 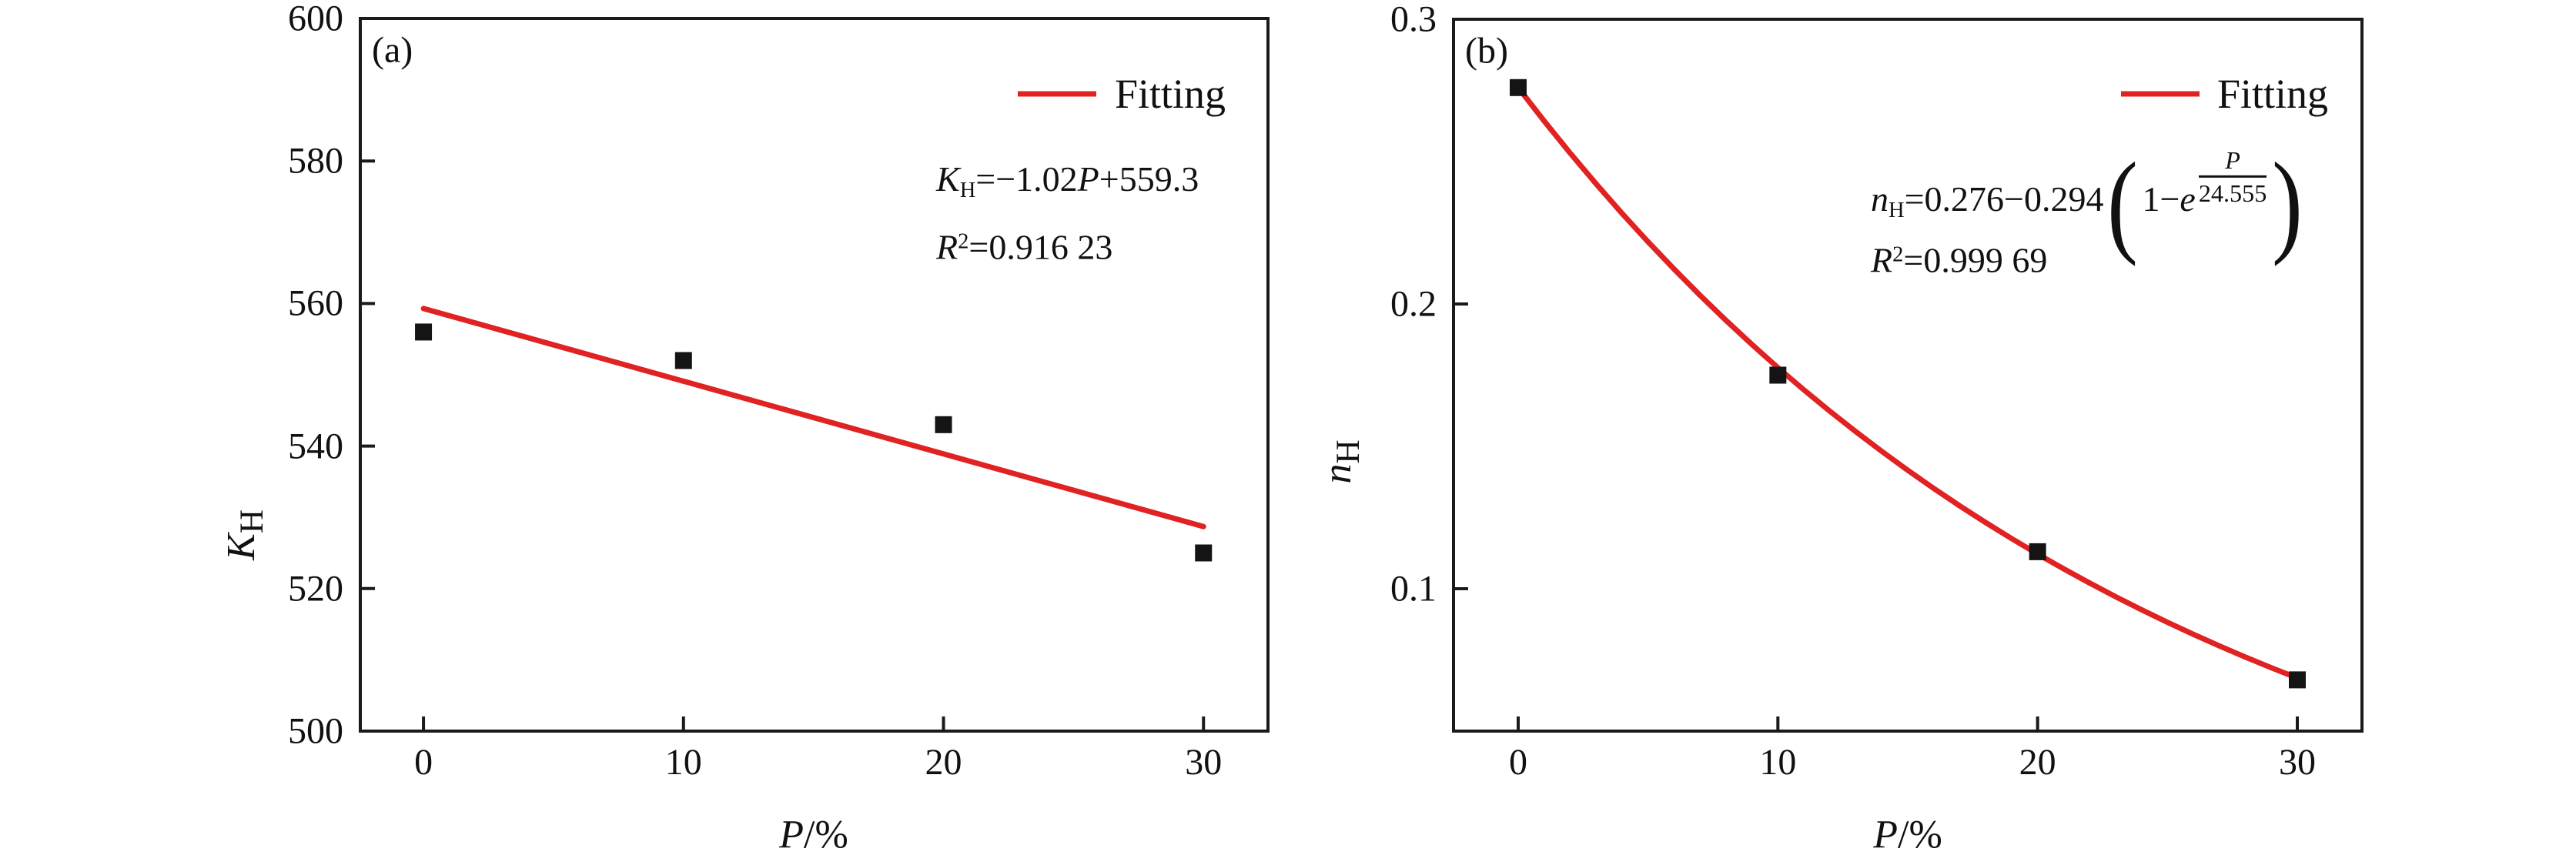 I want to click on panel-a-legend-line-swatch, so click(x=1057, y=94).